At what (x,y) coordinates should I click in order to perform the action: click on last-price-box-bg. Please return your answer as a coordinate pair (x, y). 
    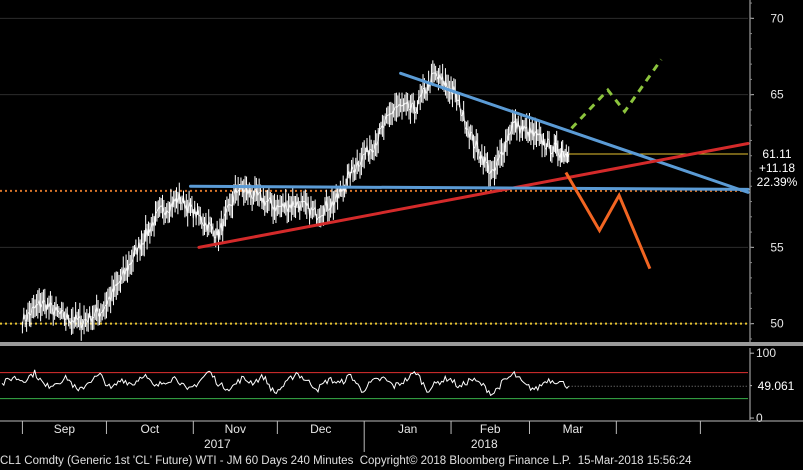
    Looking at the image, I should click on (777, 168).